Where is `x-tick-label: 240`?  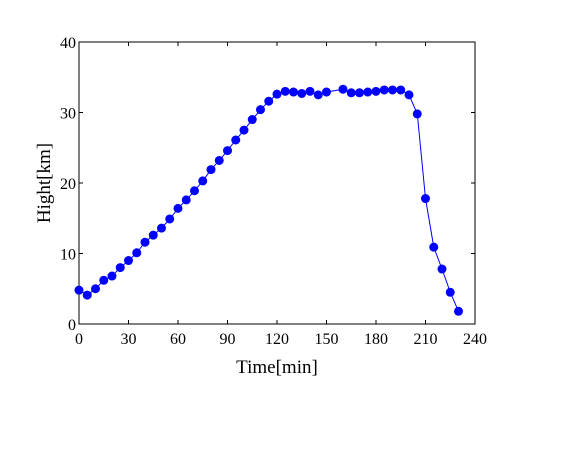 x-tick-label: 240 is located at coordinates (475, 339).